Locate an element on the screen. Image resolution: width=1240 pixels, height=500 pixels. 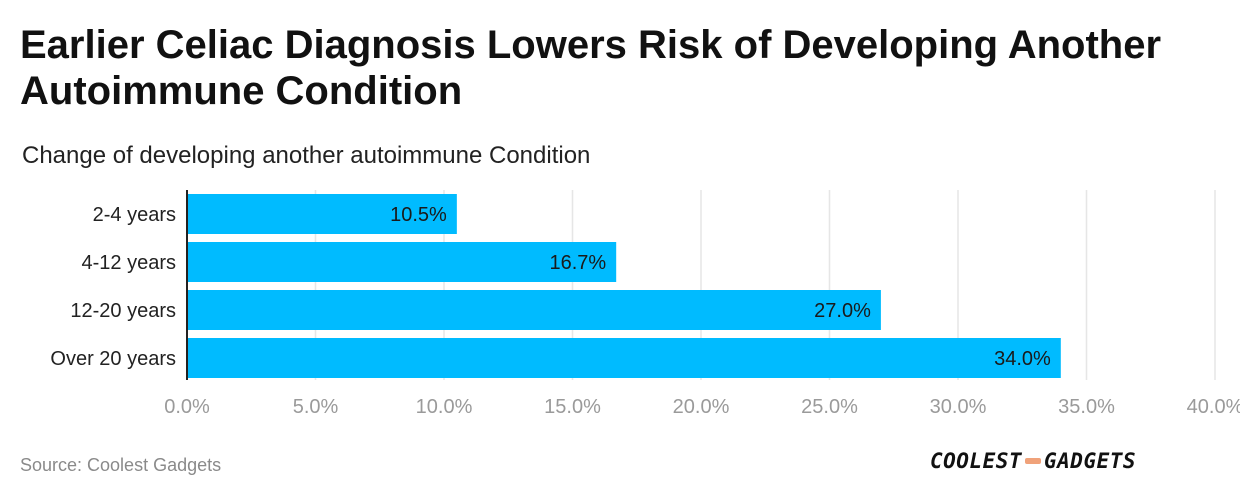
y-category-label: 12-20 years is located at coordinates (123, 311).